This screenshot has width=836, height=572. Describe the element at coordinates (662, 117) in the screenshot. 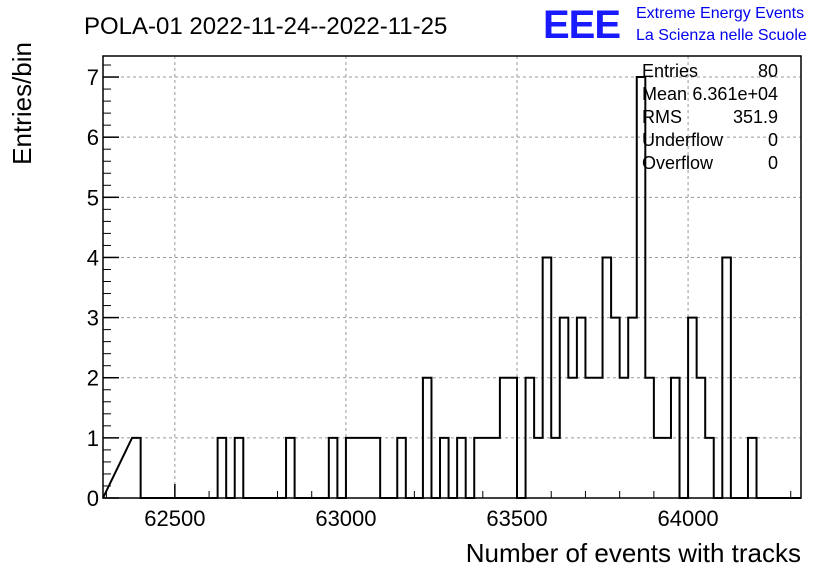

I see `stats-label: RMS` at that location.